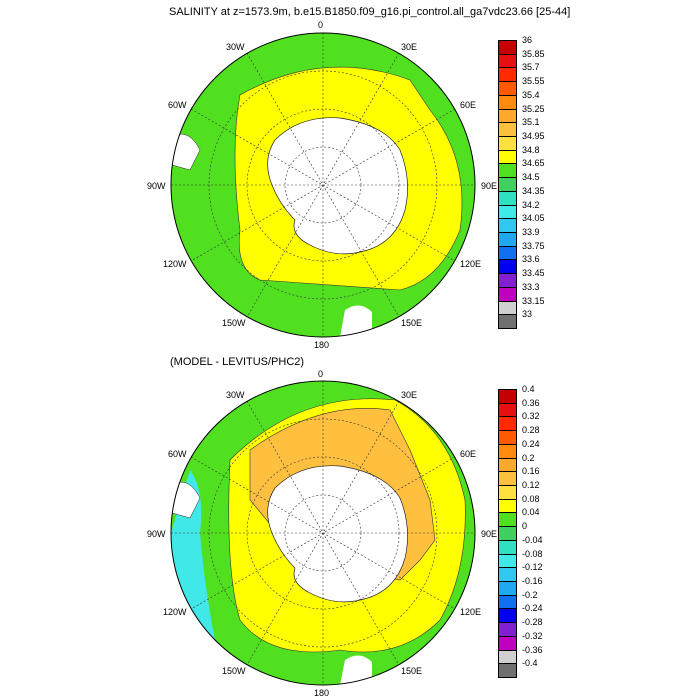 The width and height of the screenshot is (700, 700). What do you see at coordinates (533, 190) in the screenshot?
I see `salinity-colorbar-tick-label: 34.35` at bounding box center [533, 190].